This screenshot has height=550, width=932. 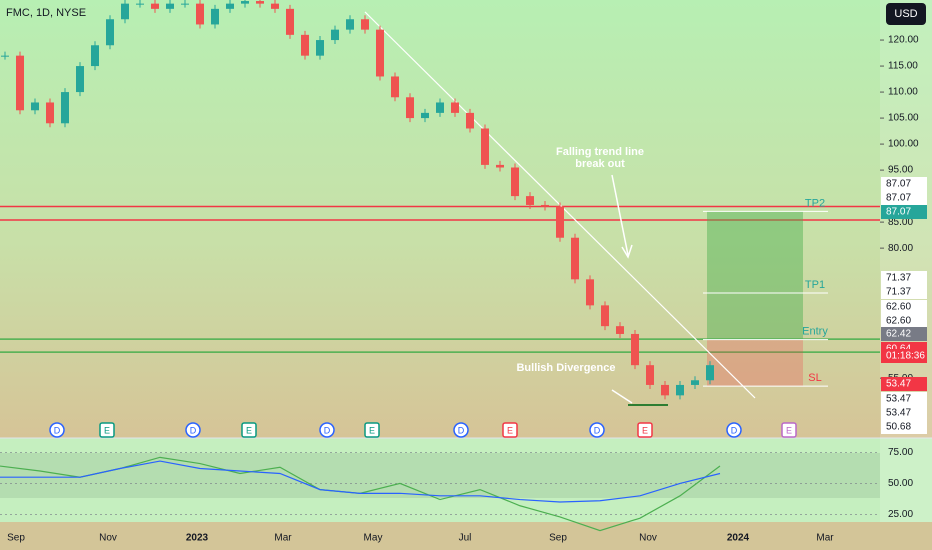 I want to click on tp1-label: TP1, so click(x=815, y=285).